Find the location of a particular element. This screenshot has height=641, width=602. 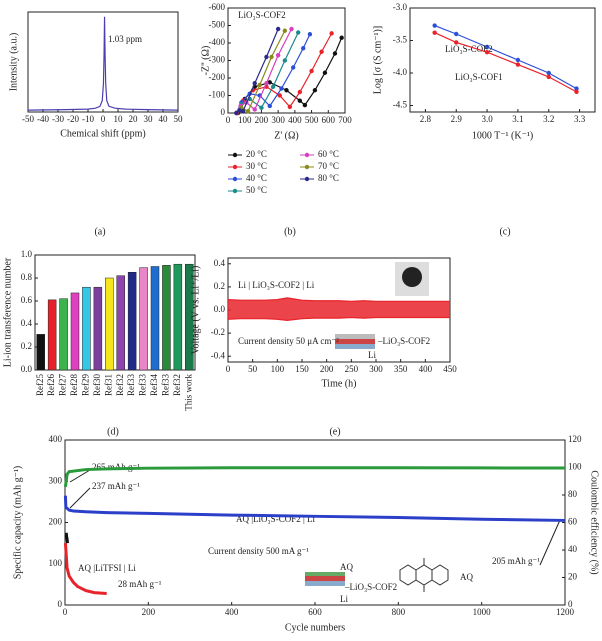

y-tick-label: -0.4 is located at coordinates (218, 355).